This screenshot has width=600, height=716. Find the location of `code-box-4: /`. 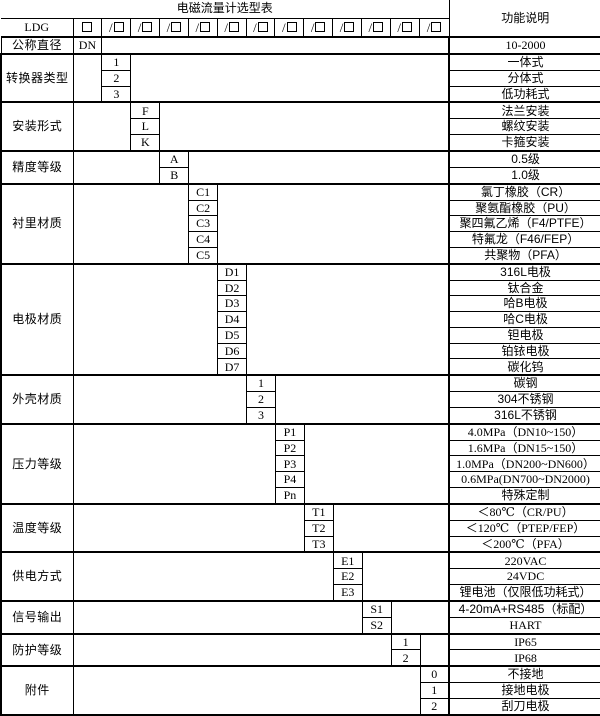

code-box-4: / is located at coordinates (203, 27).